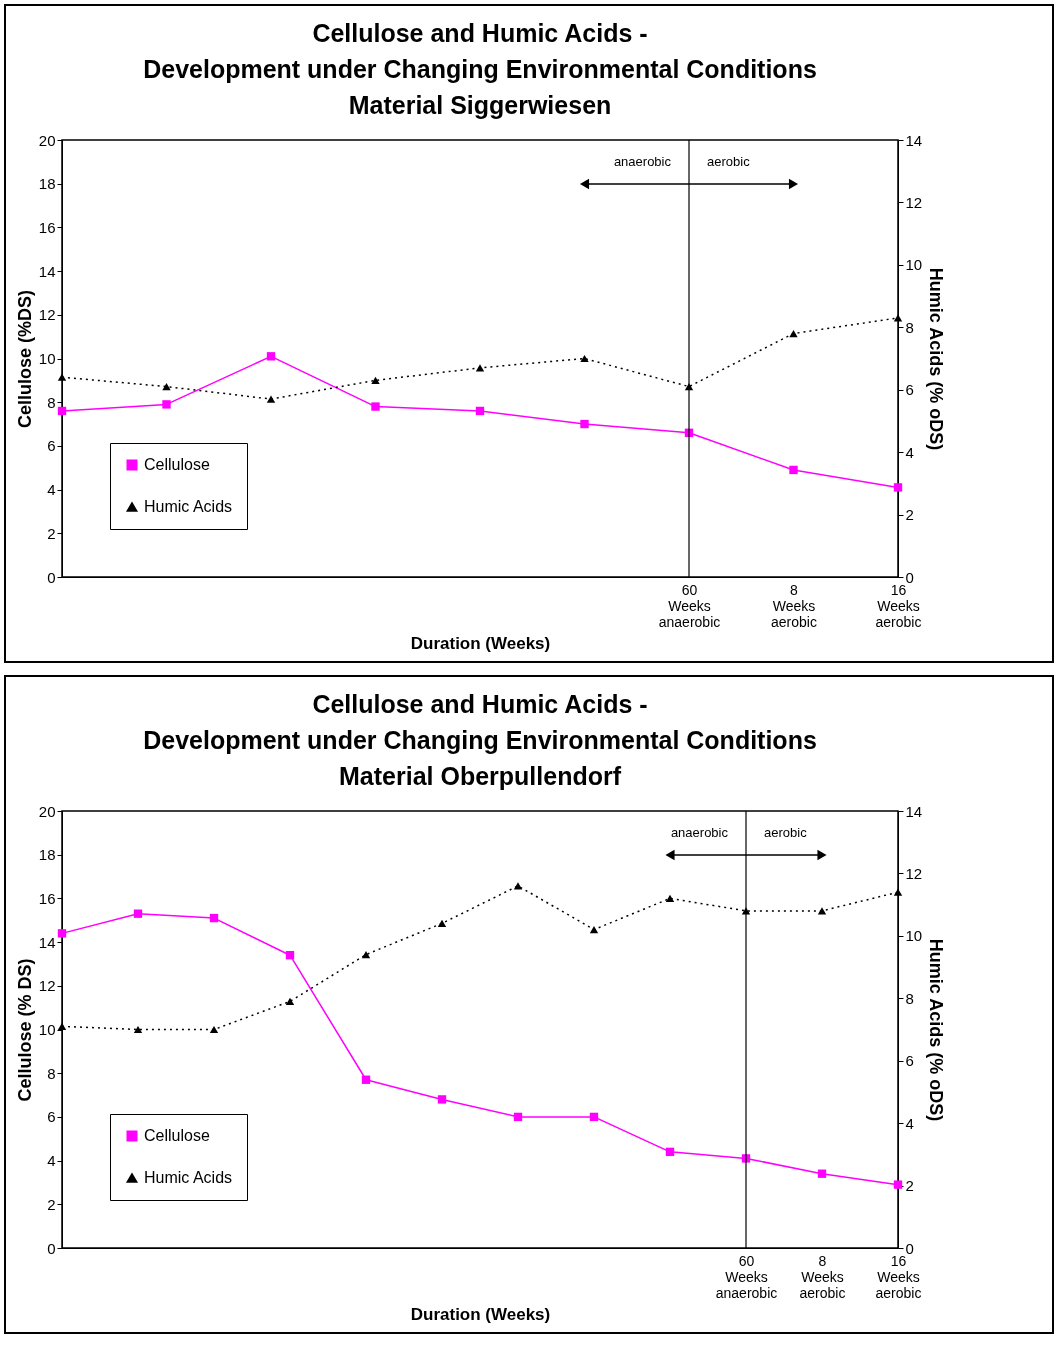 The image size is (1063, 1364). Describe the element at coordinates (24, 1030) in the screenshot. I see `y-axis-title: Cellulose (% DS)` at that location.